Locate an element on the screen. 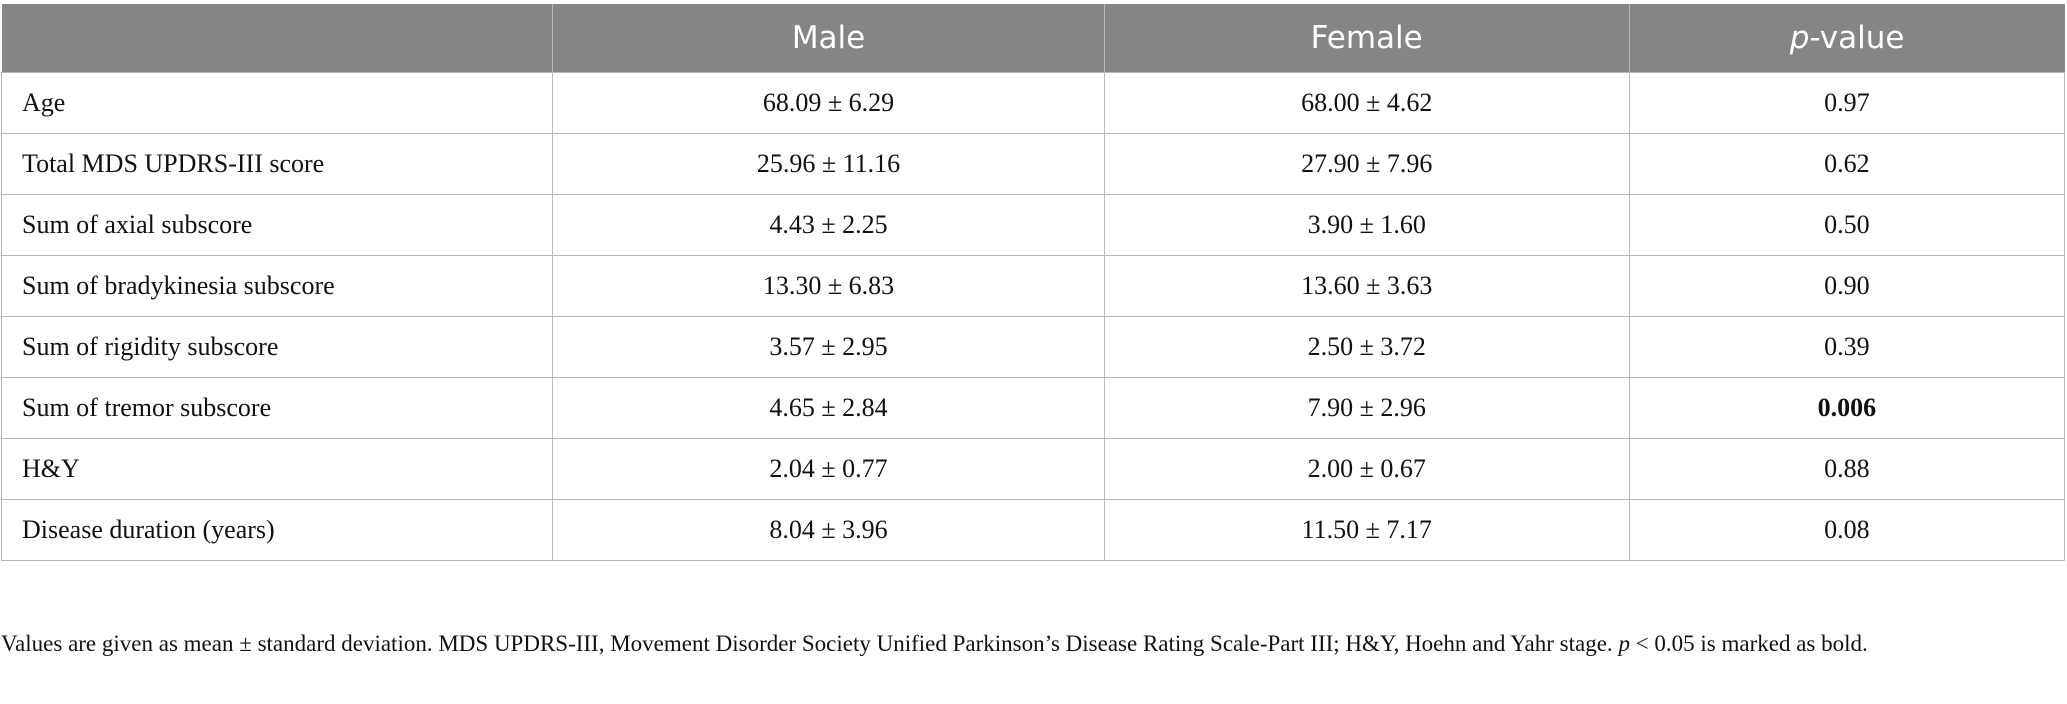  p-value-cell: 0.62 is located at coordinates (1847, 164).